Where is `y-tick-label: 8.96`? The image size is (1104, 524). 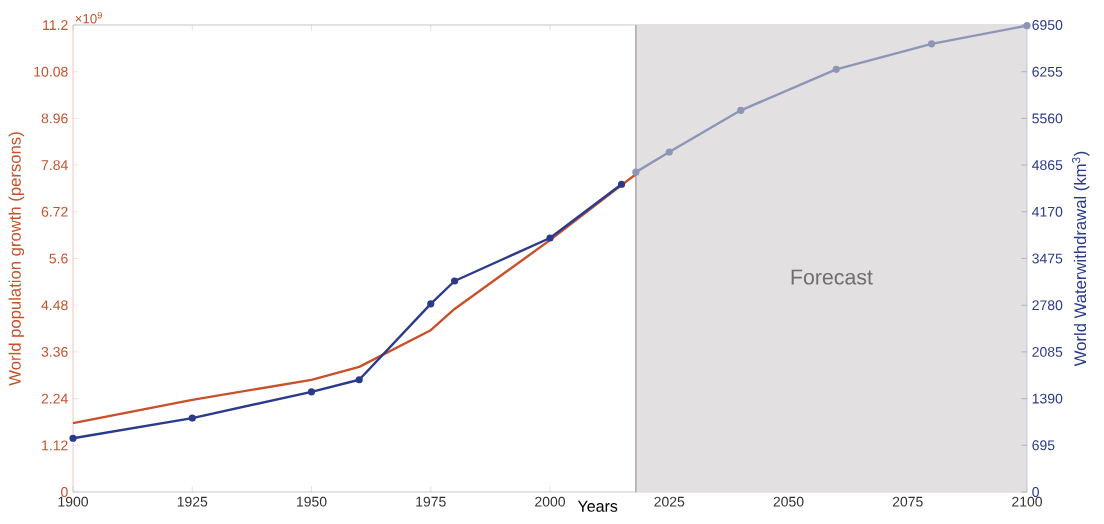 y-tick-label: 8.96 is located at coordinates (54, 118).